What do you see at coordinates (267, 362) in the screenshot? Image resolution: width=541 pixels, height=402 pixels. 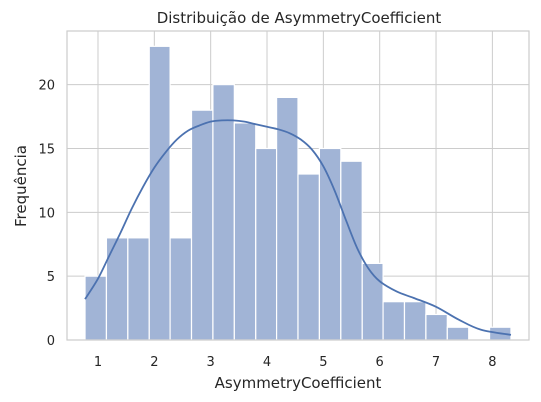 I see `x-tick-label-4: 4` at bounding box center [267, 362].